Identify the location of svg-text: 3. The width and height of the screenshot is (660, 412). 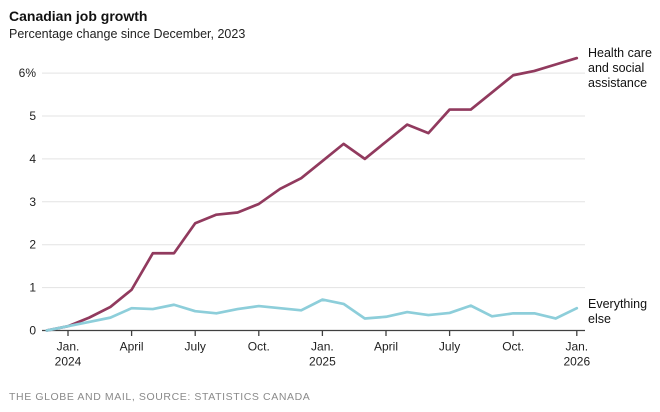
(32, 202).